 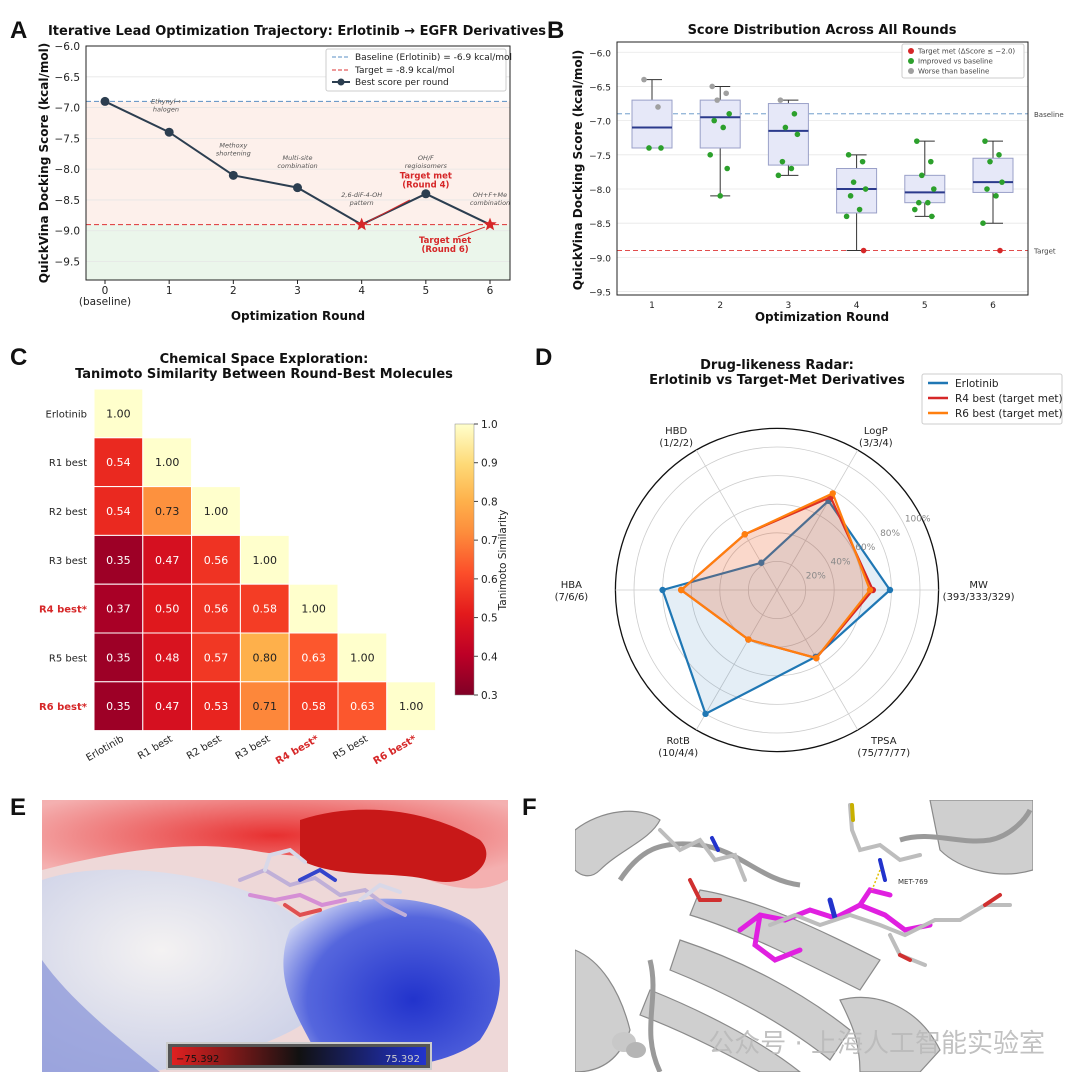 What do you see at coordinates (978, 585) in the screenshot?
I see `radar-axis-label: MW` at bounding box center [978, 585].